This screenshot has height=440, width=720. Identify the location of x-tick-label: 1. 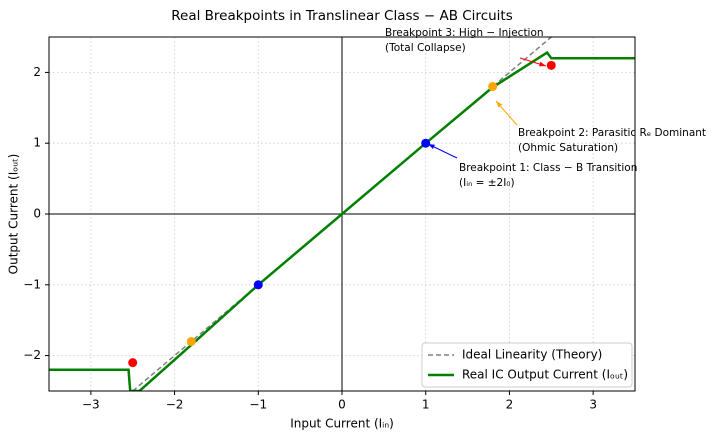
(426, 405).